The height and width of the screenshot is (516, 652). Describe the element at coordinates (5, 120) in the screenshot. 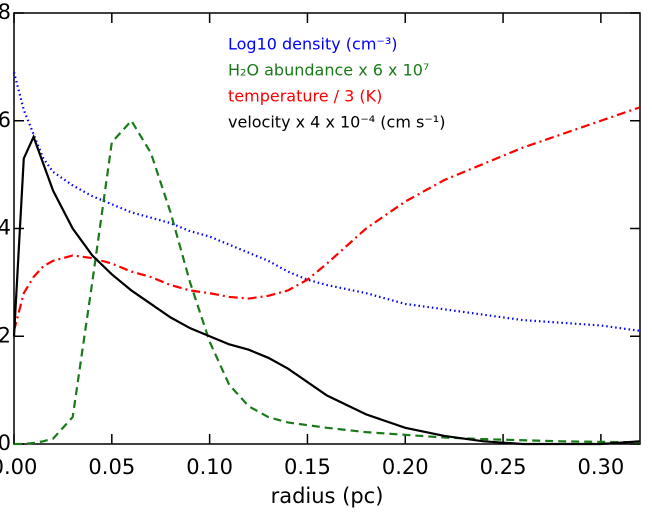

I see `y-tick-label: 6` at that location.